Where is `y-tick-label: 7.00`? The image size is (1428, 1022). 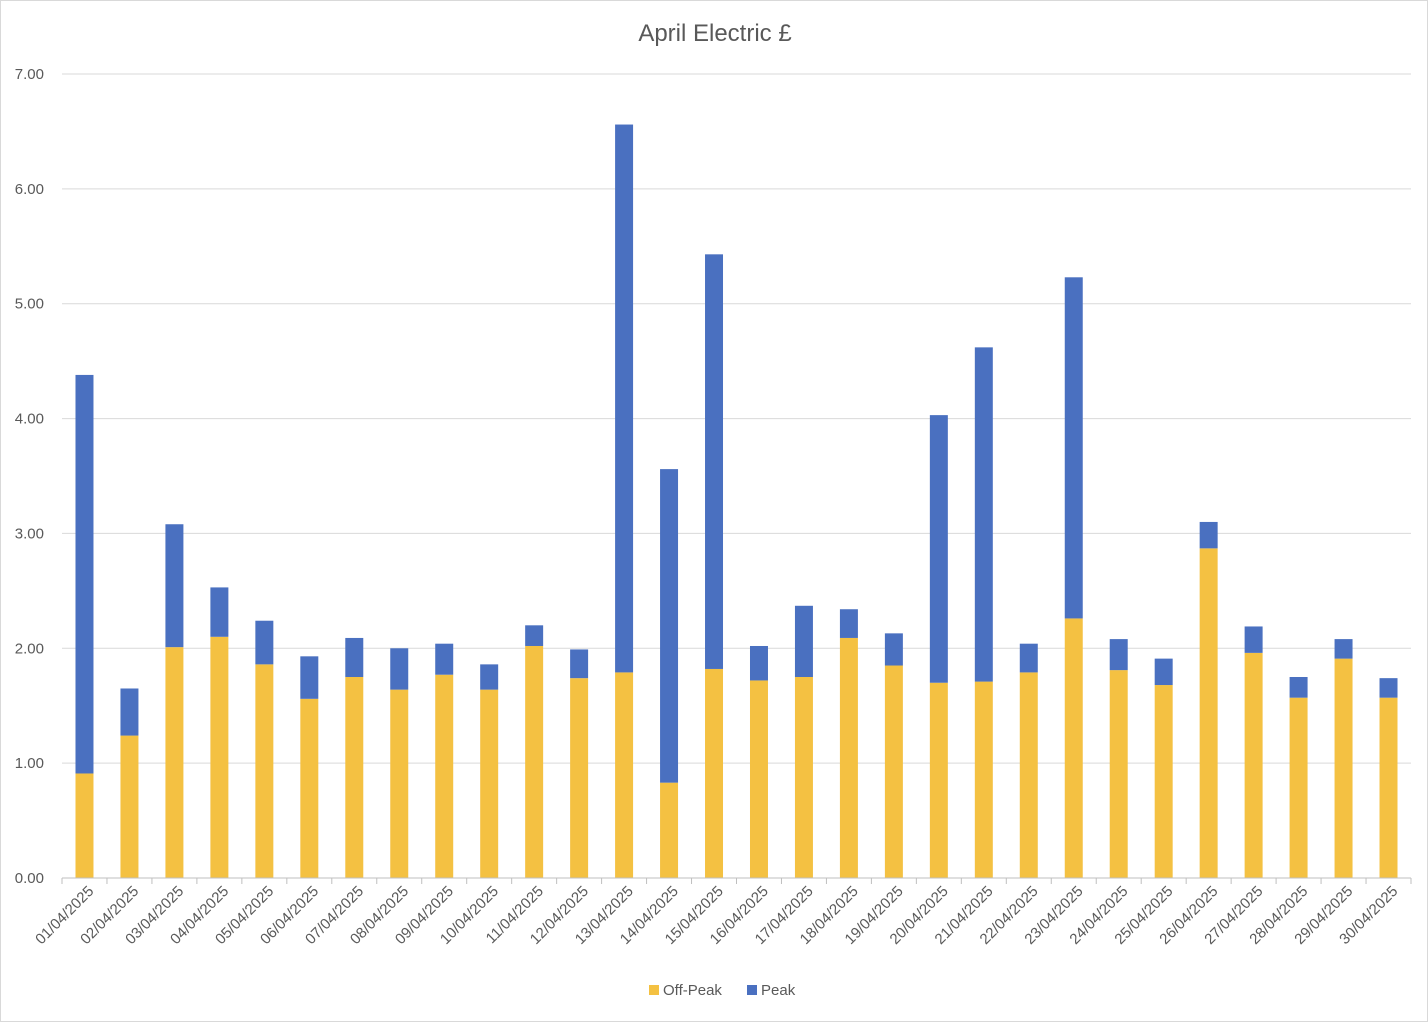
y-tick-label: 7.00 is located at coordinates (29, 74).